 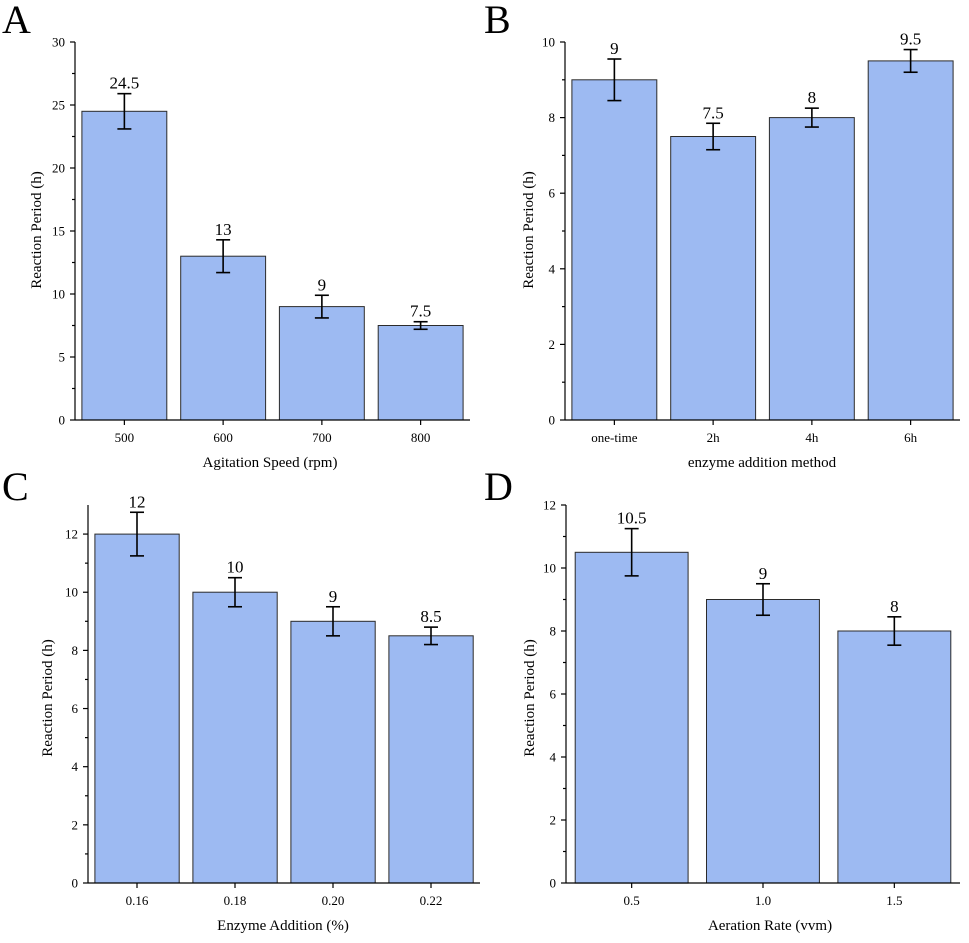 What do you see at coordinates (333, 596) in the screenshot?
I see `data-label-c-2: 9` at bounding box center [333, 596].